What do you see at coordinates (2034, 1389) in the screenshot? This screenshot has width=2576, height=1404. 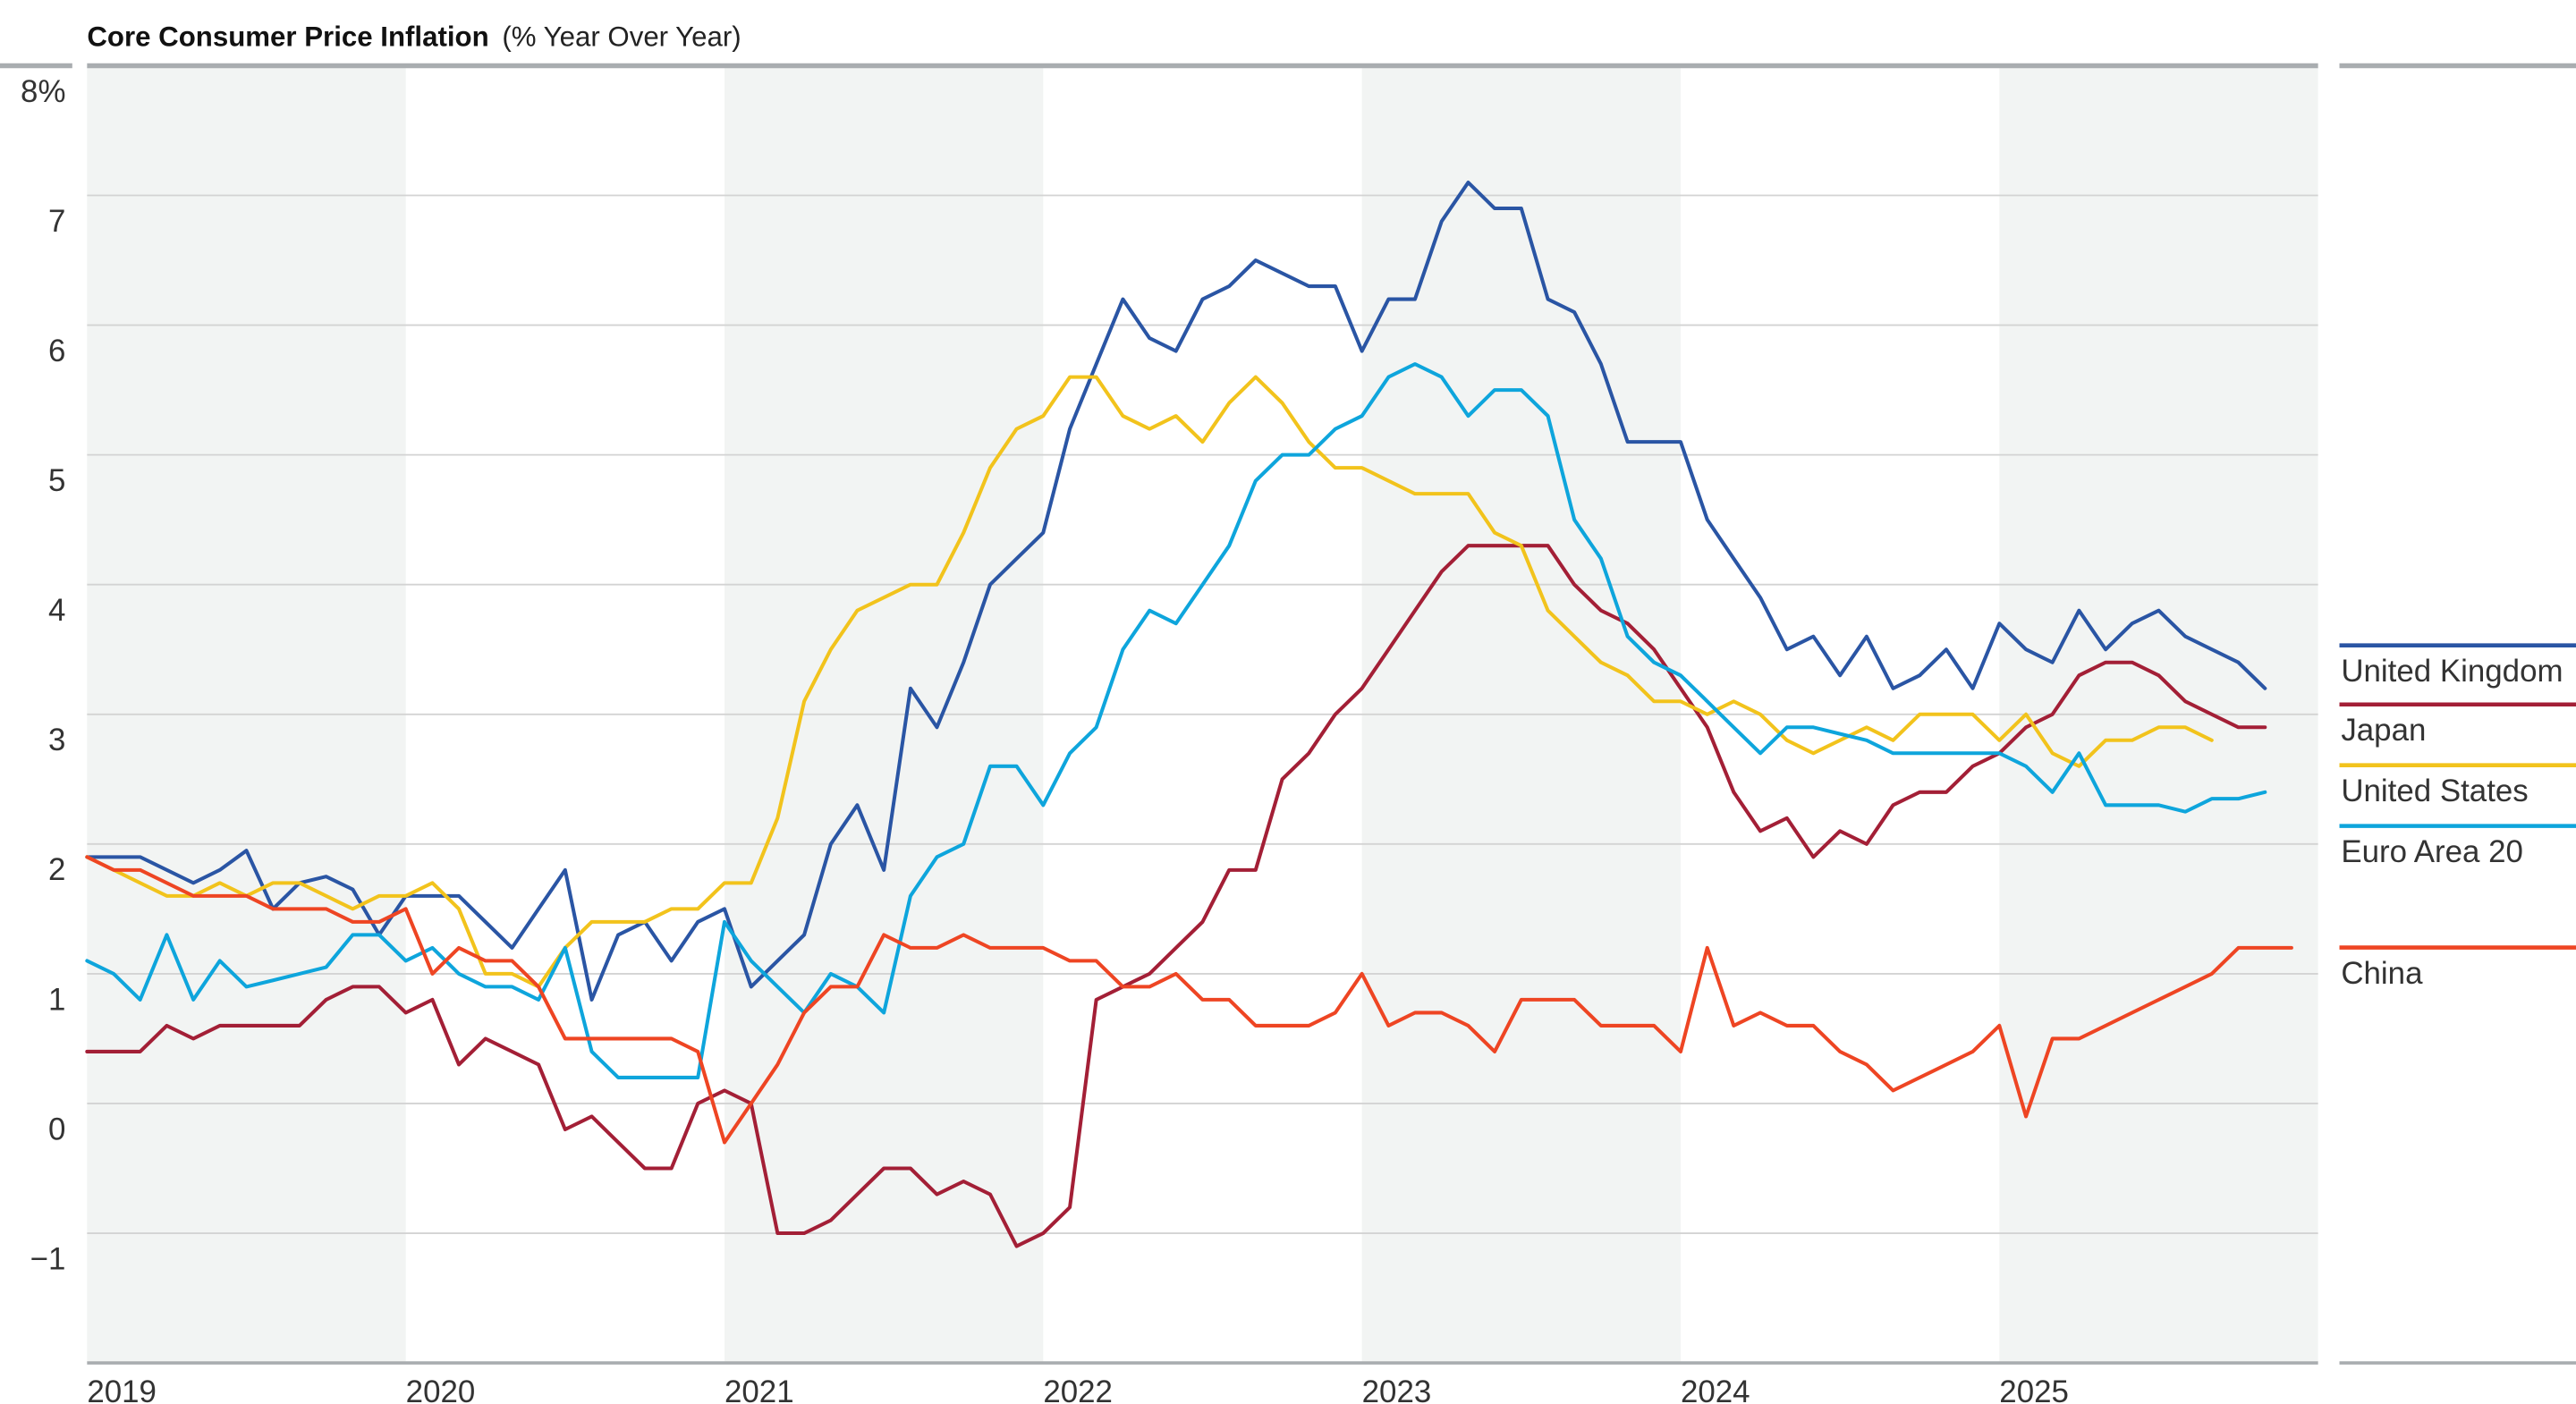 I see `x-tick-label: 2025` at bounding box center [2034, 1389].